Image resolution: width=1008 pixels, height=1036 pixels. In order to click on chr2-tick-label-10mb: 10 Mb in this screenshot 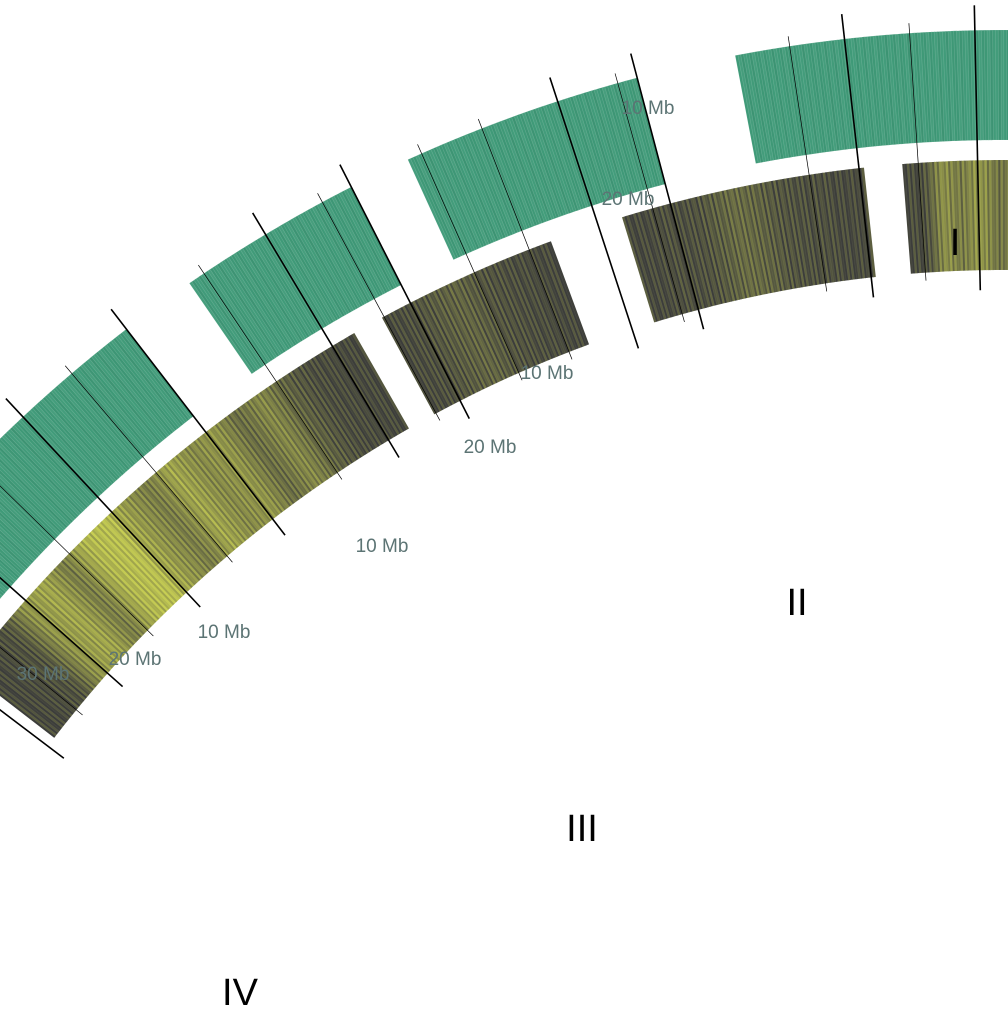, I will do `click(547, 373)`.